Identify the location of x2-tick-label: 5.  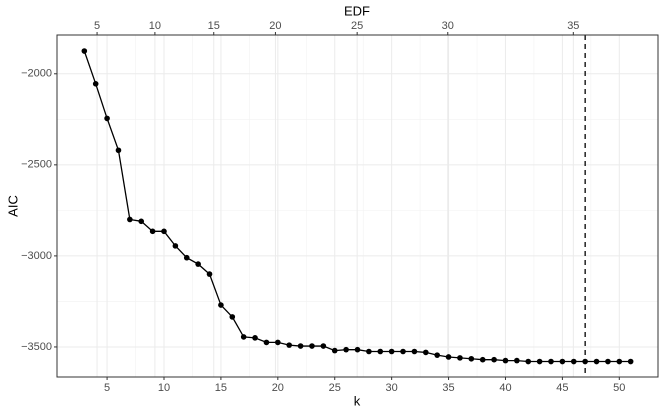
(97, 26).